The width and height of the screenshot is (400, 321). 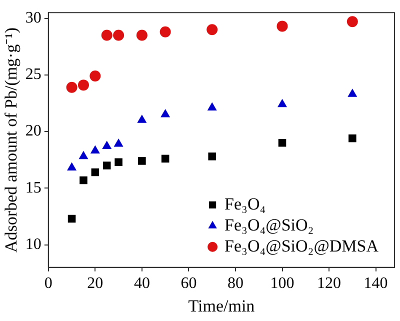 What do you see at coordinates (33, 187) in the screenshot?
I see `y-tick-label: 15` at bounding box center [33, 187].